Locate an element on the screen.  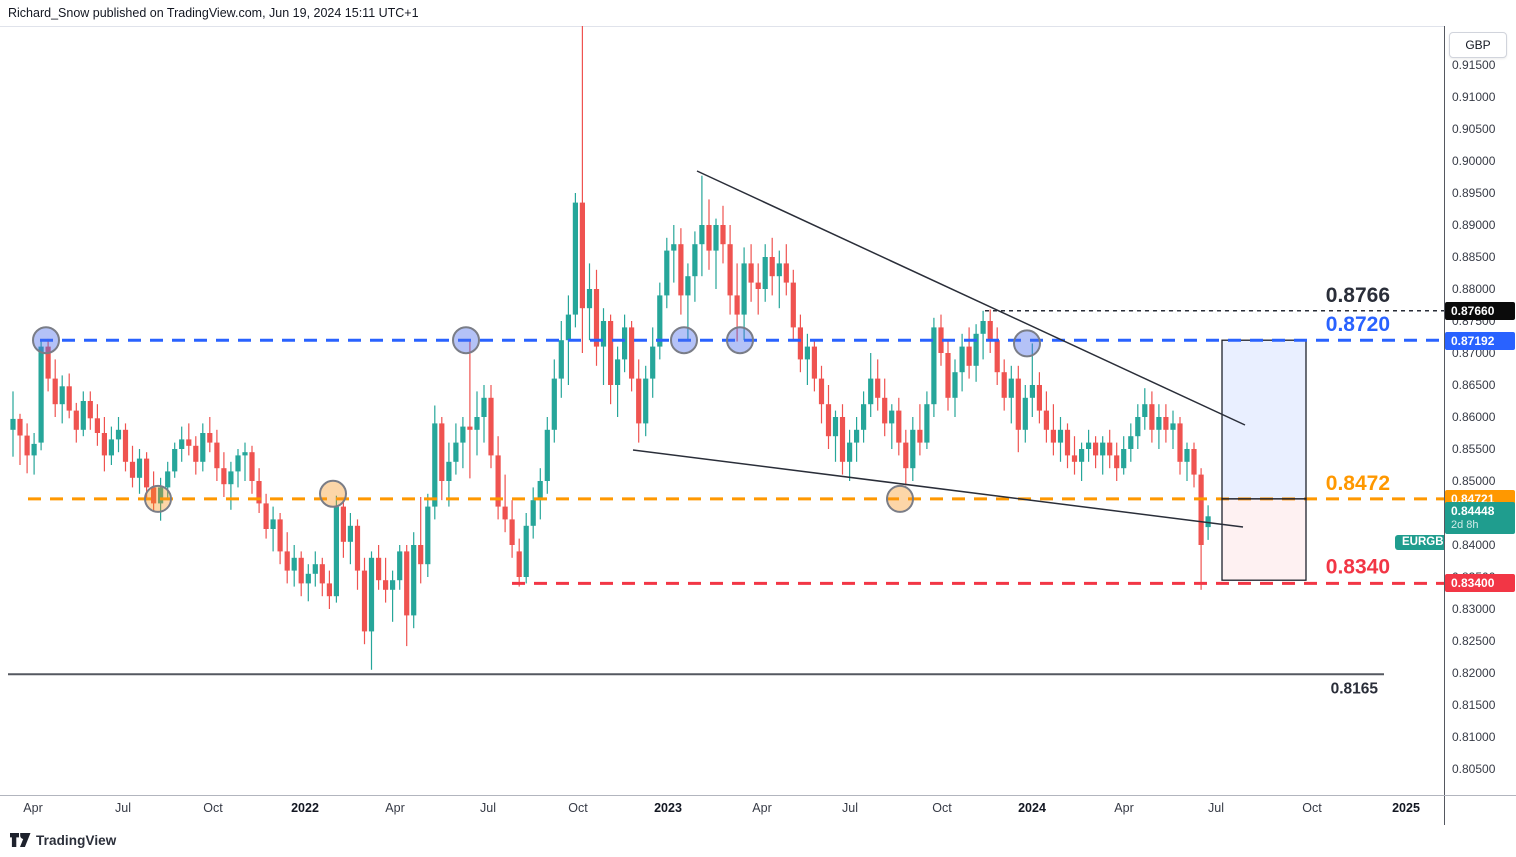
price-tick-label: 0.91500 is located at coordinates (1474, 65).